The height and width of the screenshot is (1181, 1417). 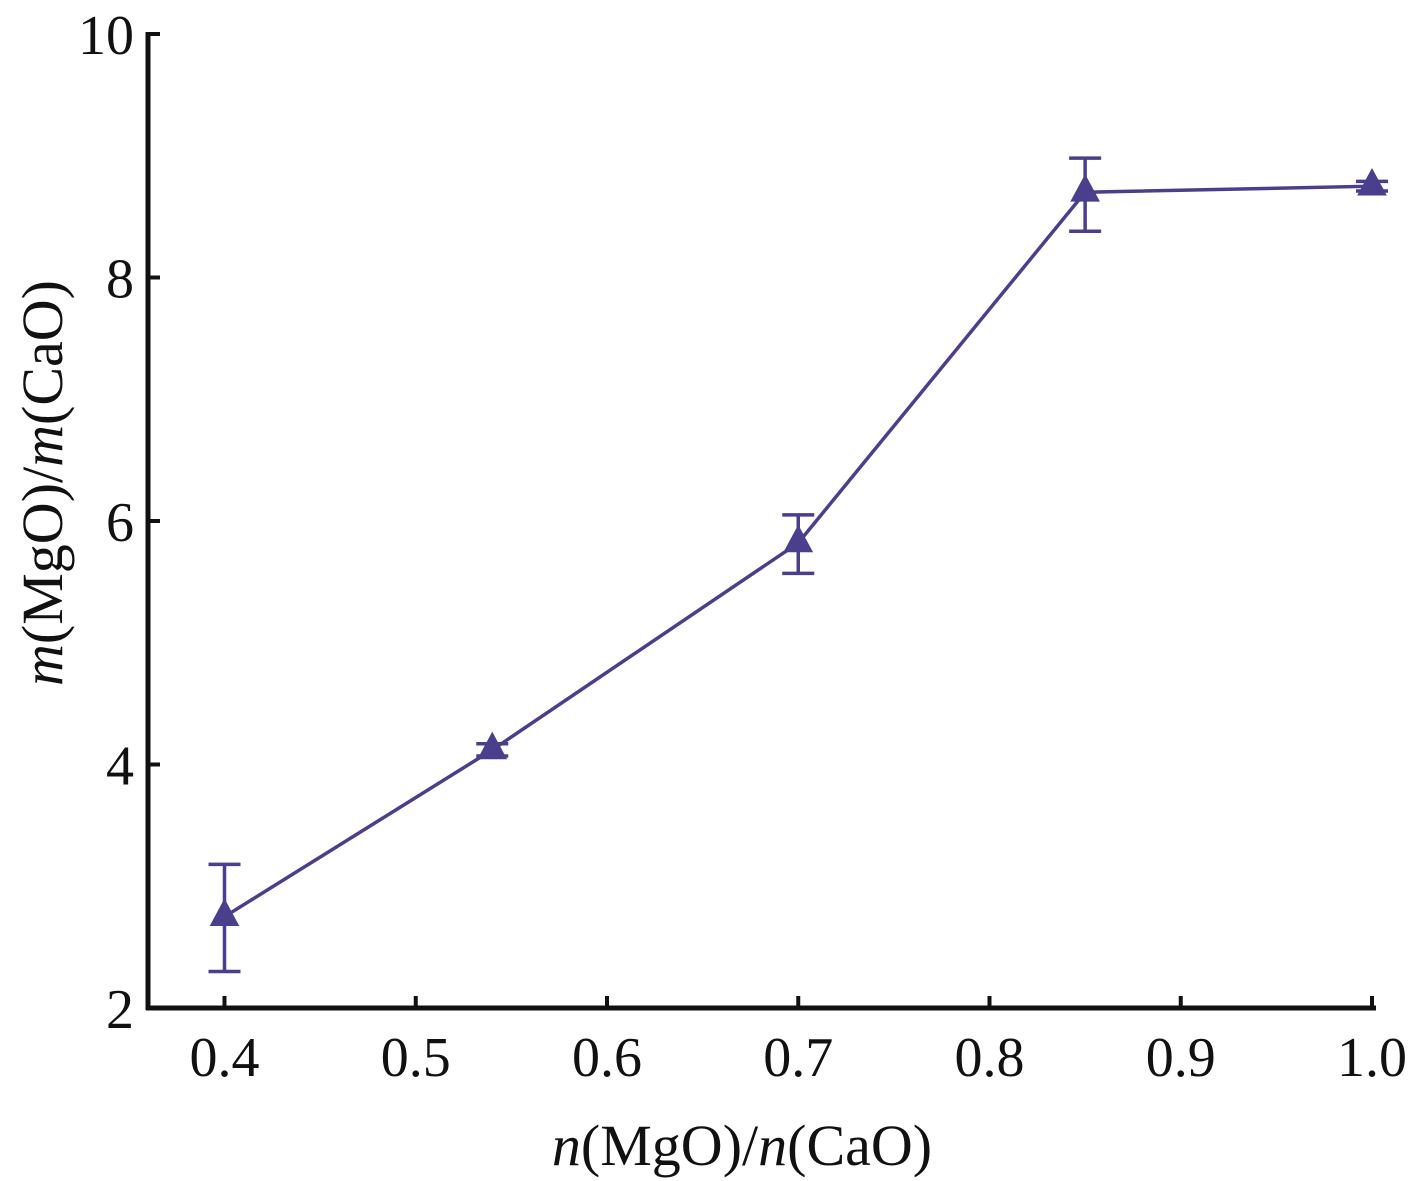 I want to click on y-tick-label: 6, so click(x=120, y=523).